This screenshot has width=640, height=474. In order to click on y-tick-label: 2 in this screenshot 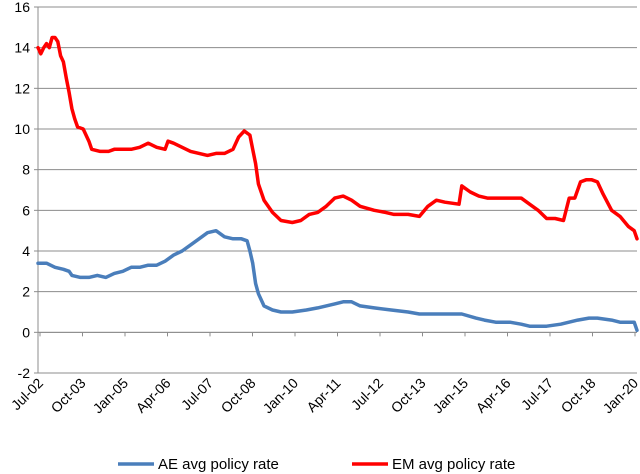, I will do `click(26, 292)`.